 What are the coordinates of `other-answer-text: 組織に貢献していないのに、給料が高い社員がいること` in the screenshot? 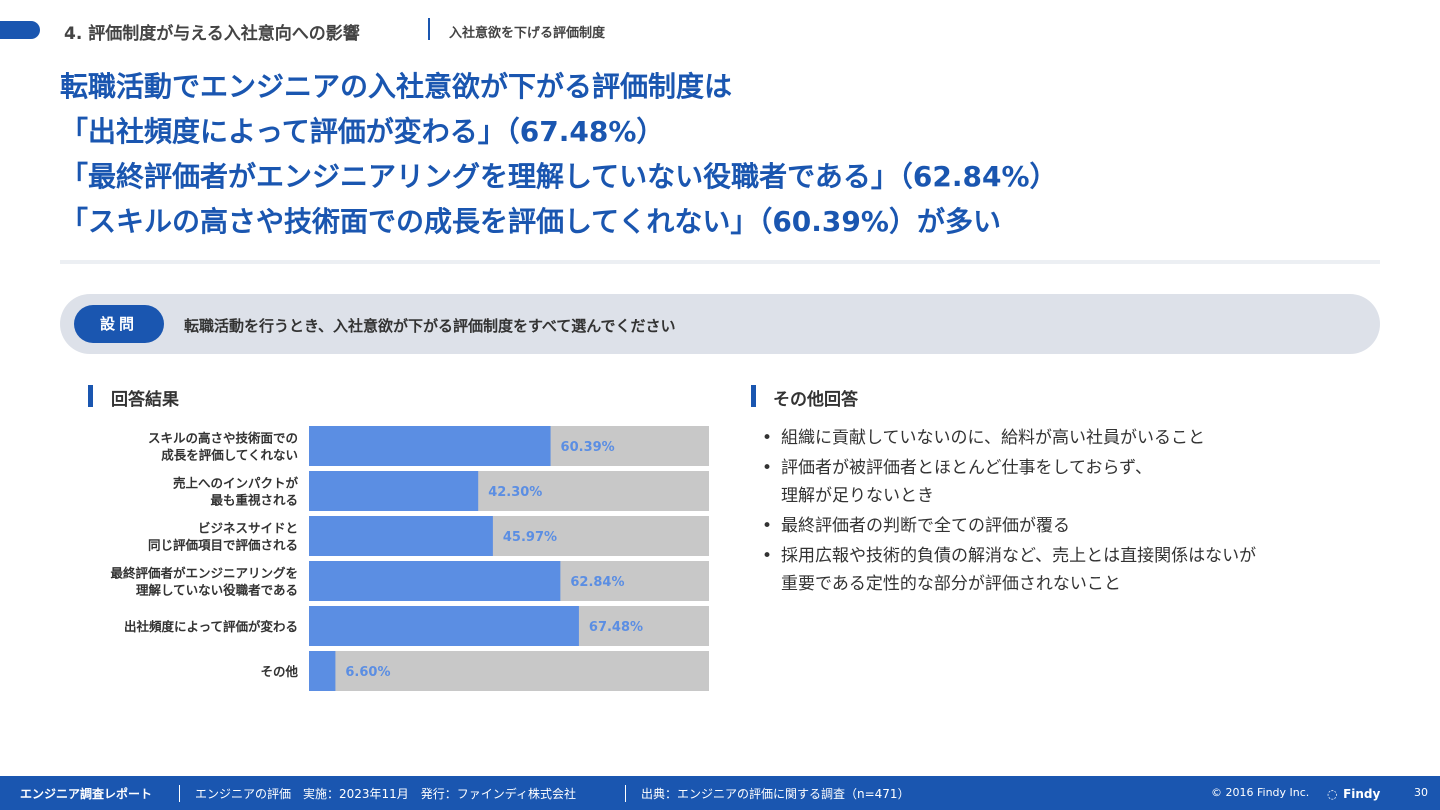 It's located at (993, 438).